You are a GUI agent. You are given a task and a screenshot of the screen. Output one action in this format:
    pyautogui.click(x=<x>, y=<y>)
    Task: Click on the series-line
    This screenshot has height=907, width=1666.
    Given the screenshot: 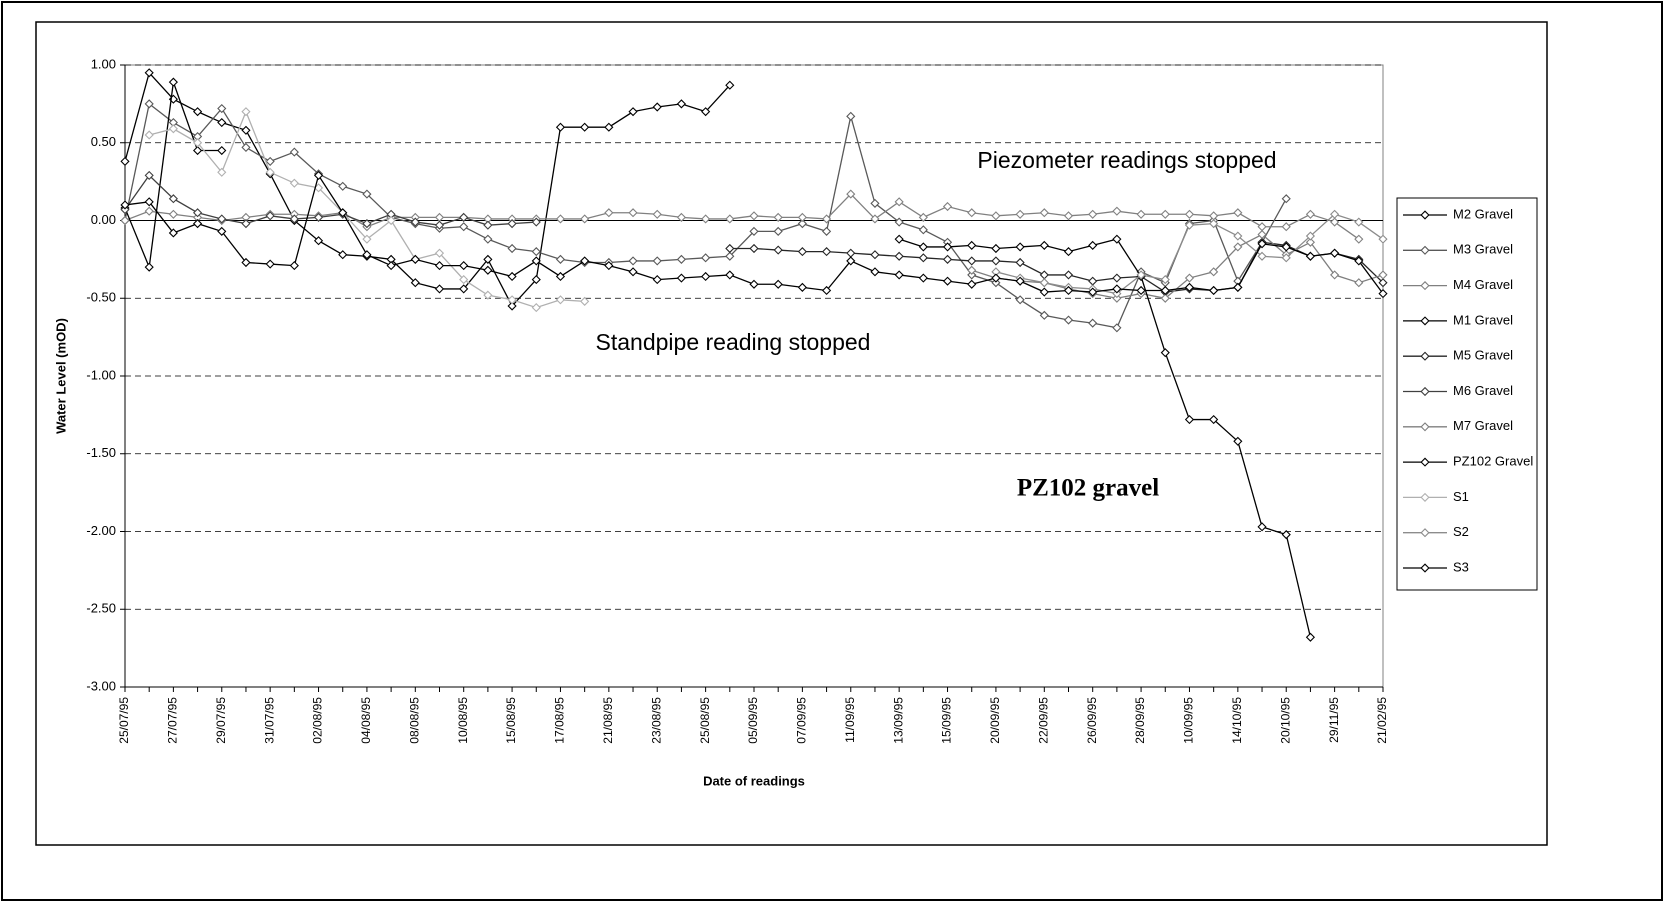 What is the action you would take?
    pyautogui.click(x=330, y=200)
    